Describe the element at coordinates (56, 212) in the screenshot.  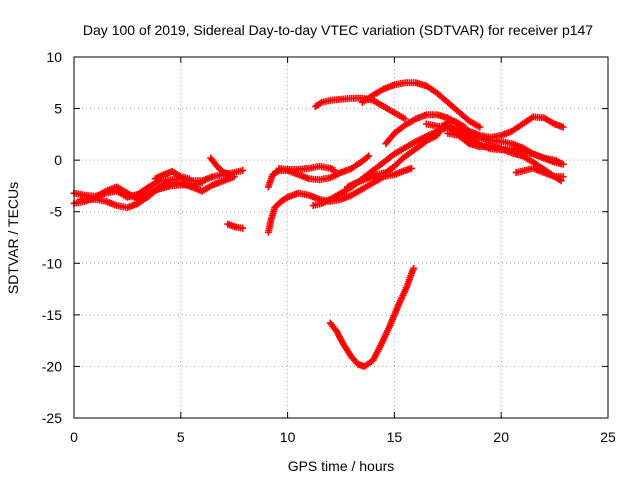
I see `y-tick-label: -5` at that location.